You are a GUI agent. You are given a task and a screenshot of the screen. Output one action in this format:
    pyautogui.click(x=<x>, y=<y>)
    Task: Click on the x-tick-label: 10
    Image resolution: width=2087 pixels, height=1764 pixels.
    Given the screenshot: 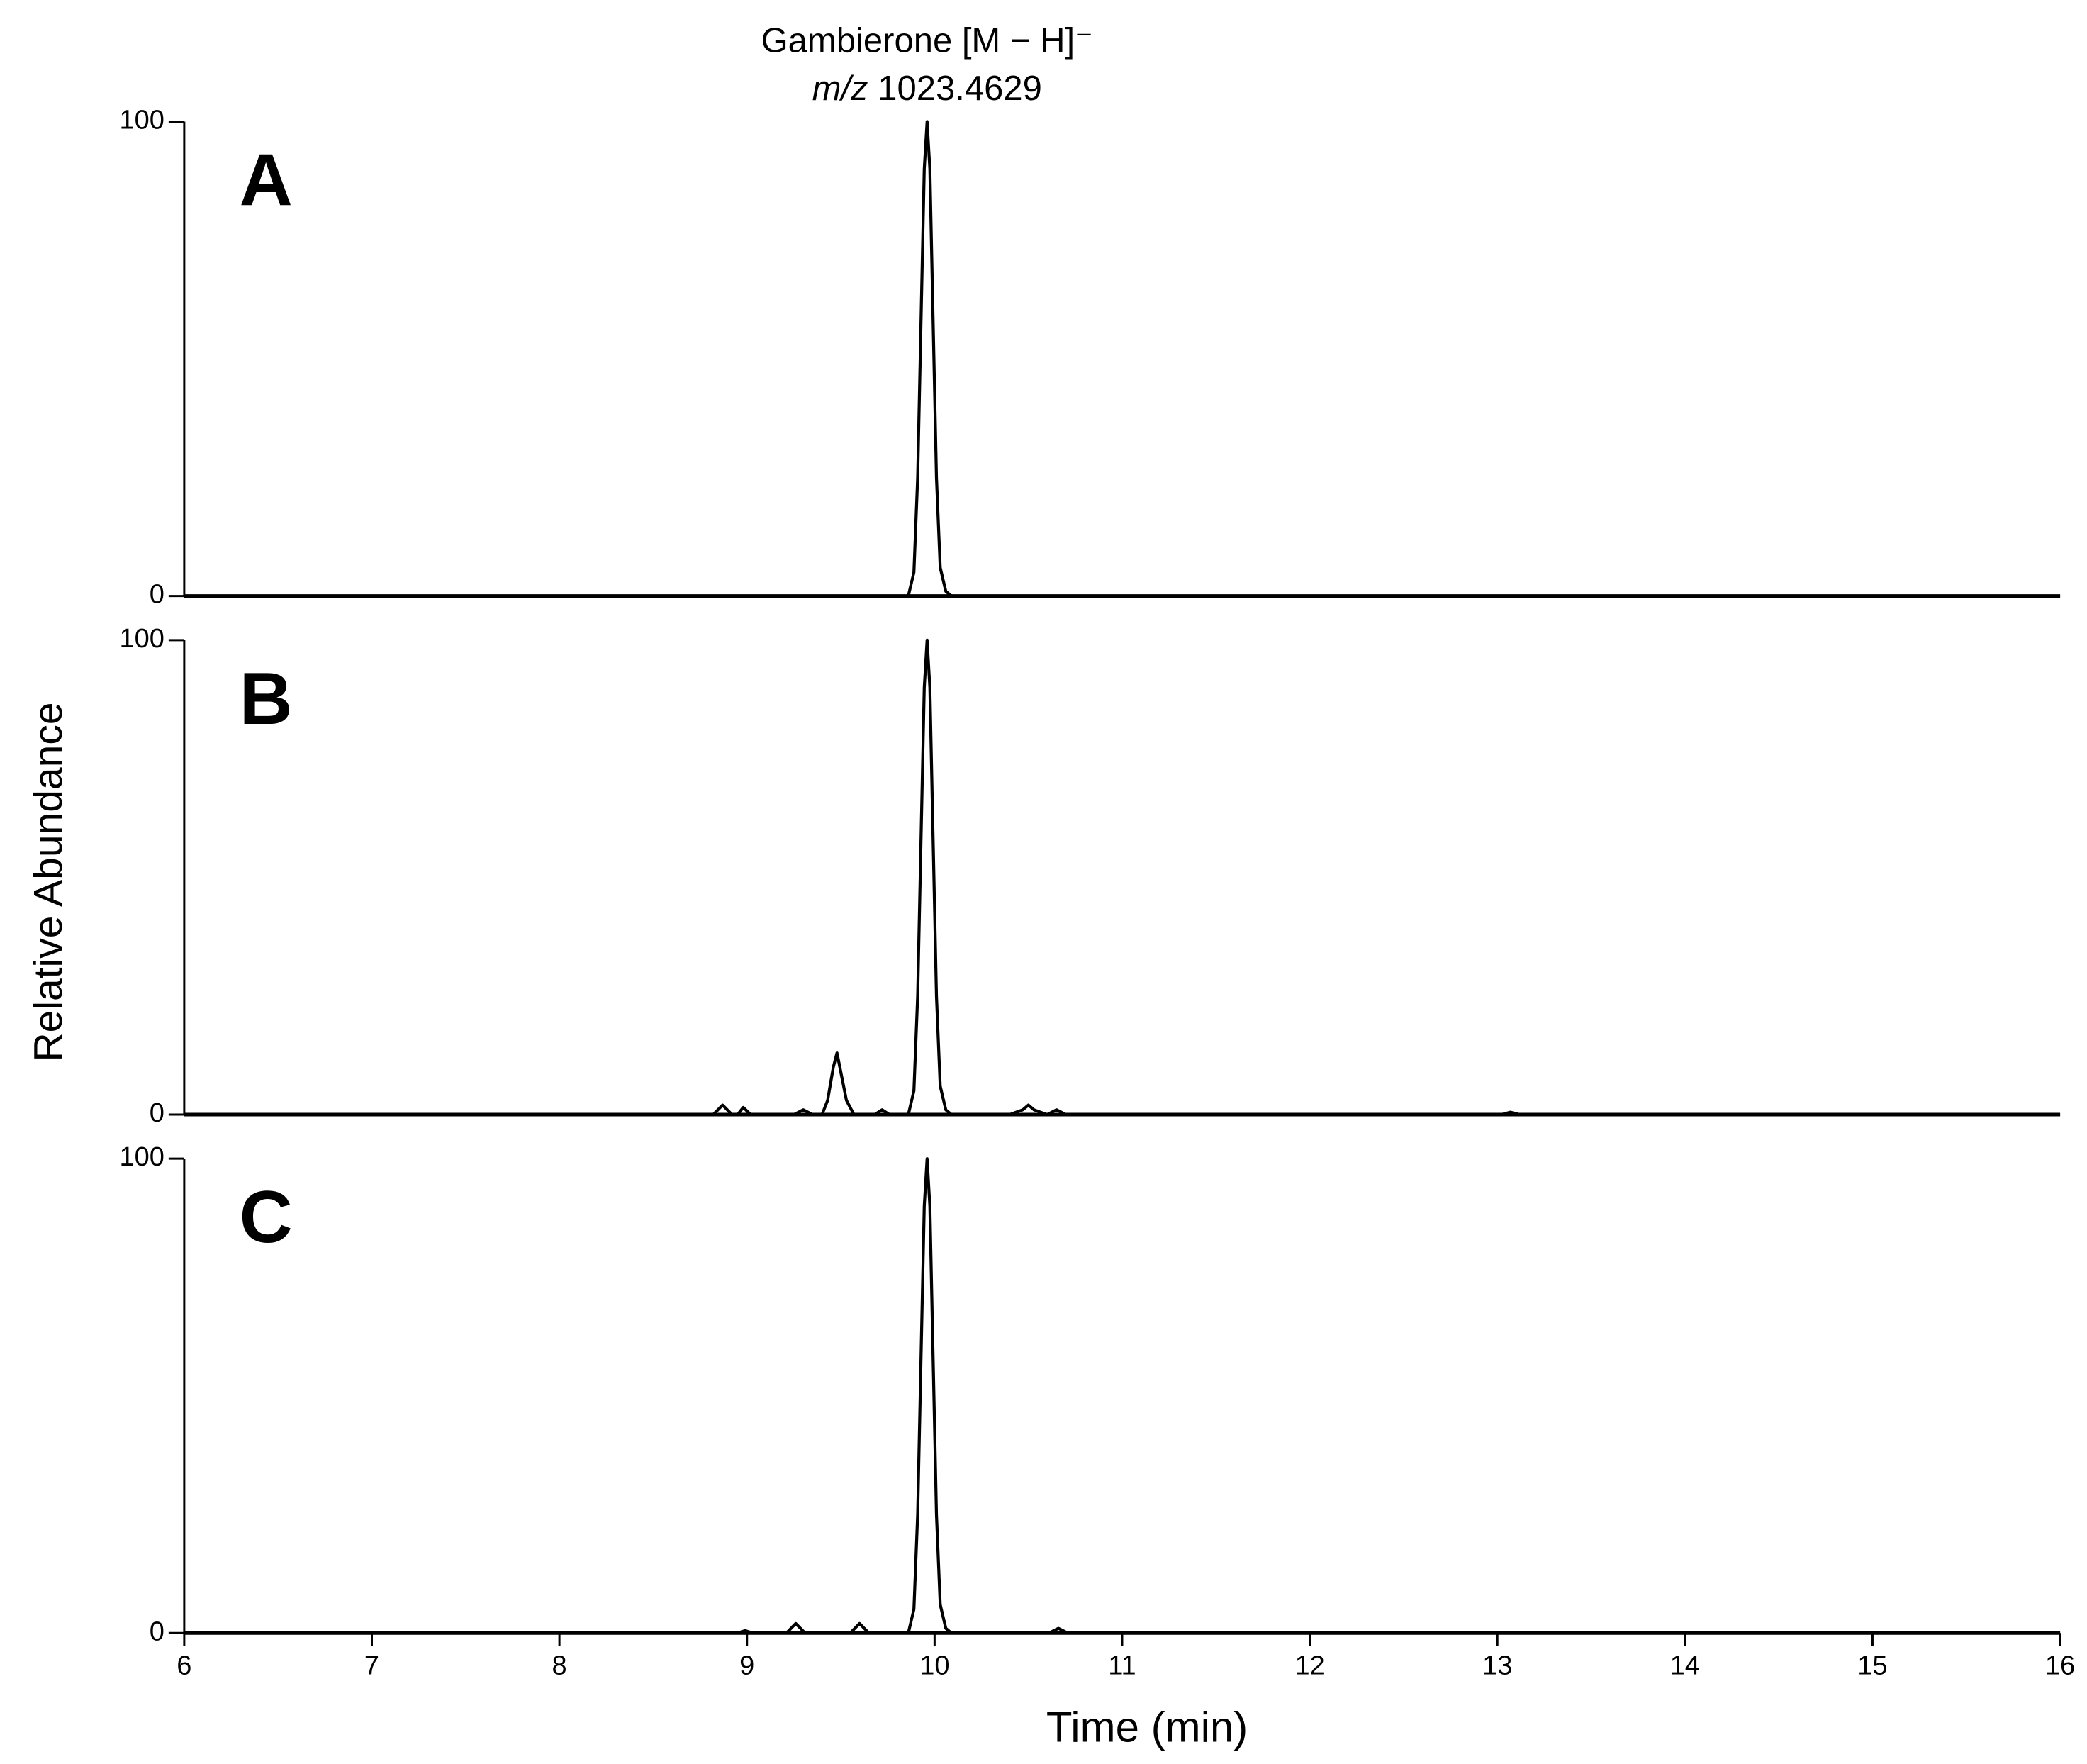 What is the action you would take?
    pyautogui.click(x=934, y=1665)
    